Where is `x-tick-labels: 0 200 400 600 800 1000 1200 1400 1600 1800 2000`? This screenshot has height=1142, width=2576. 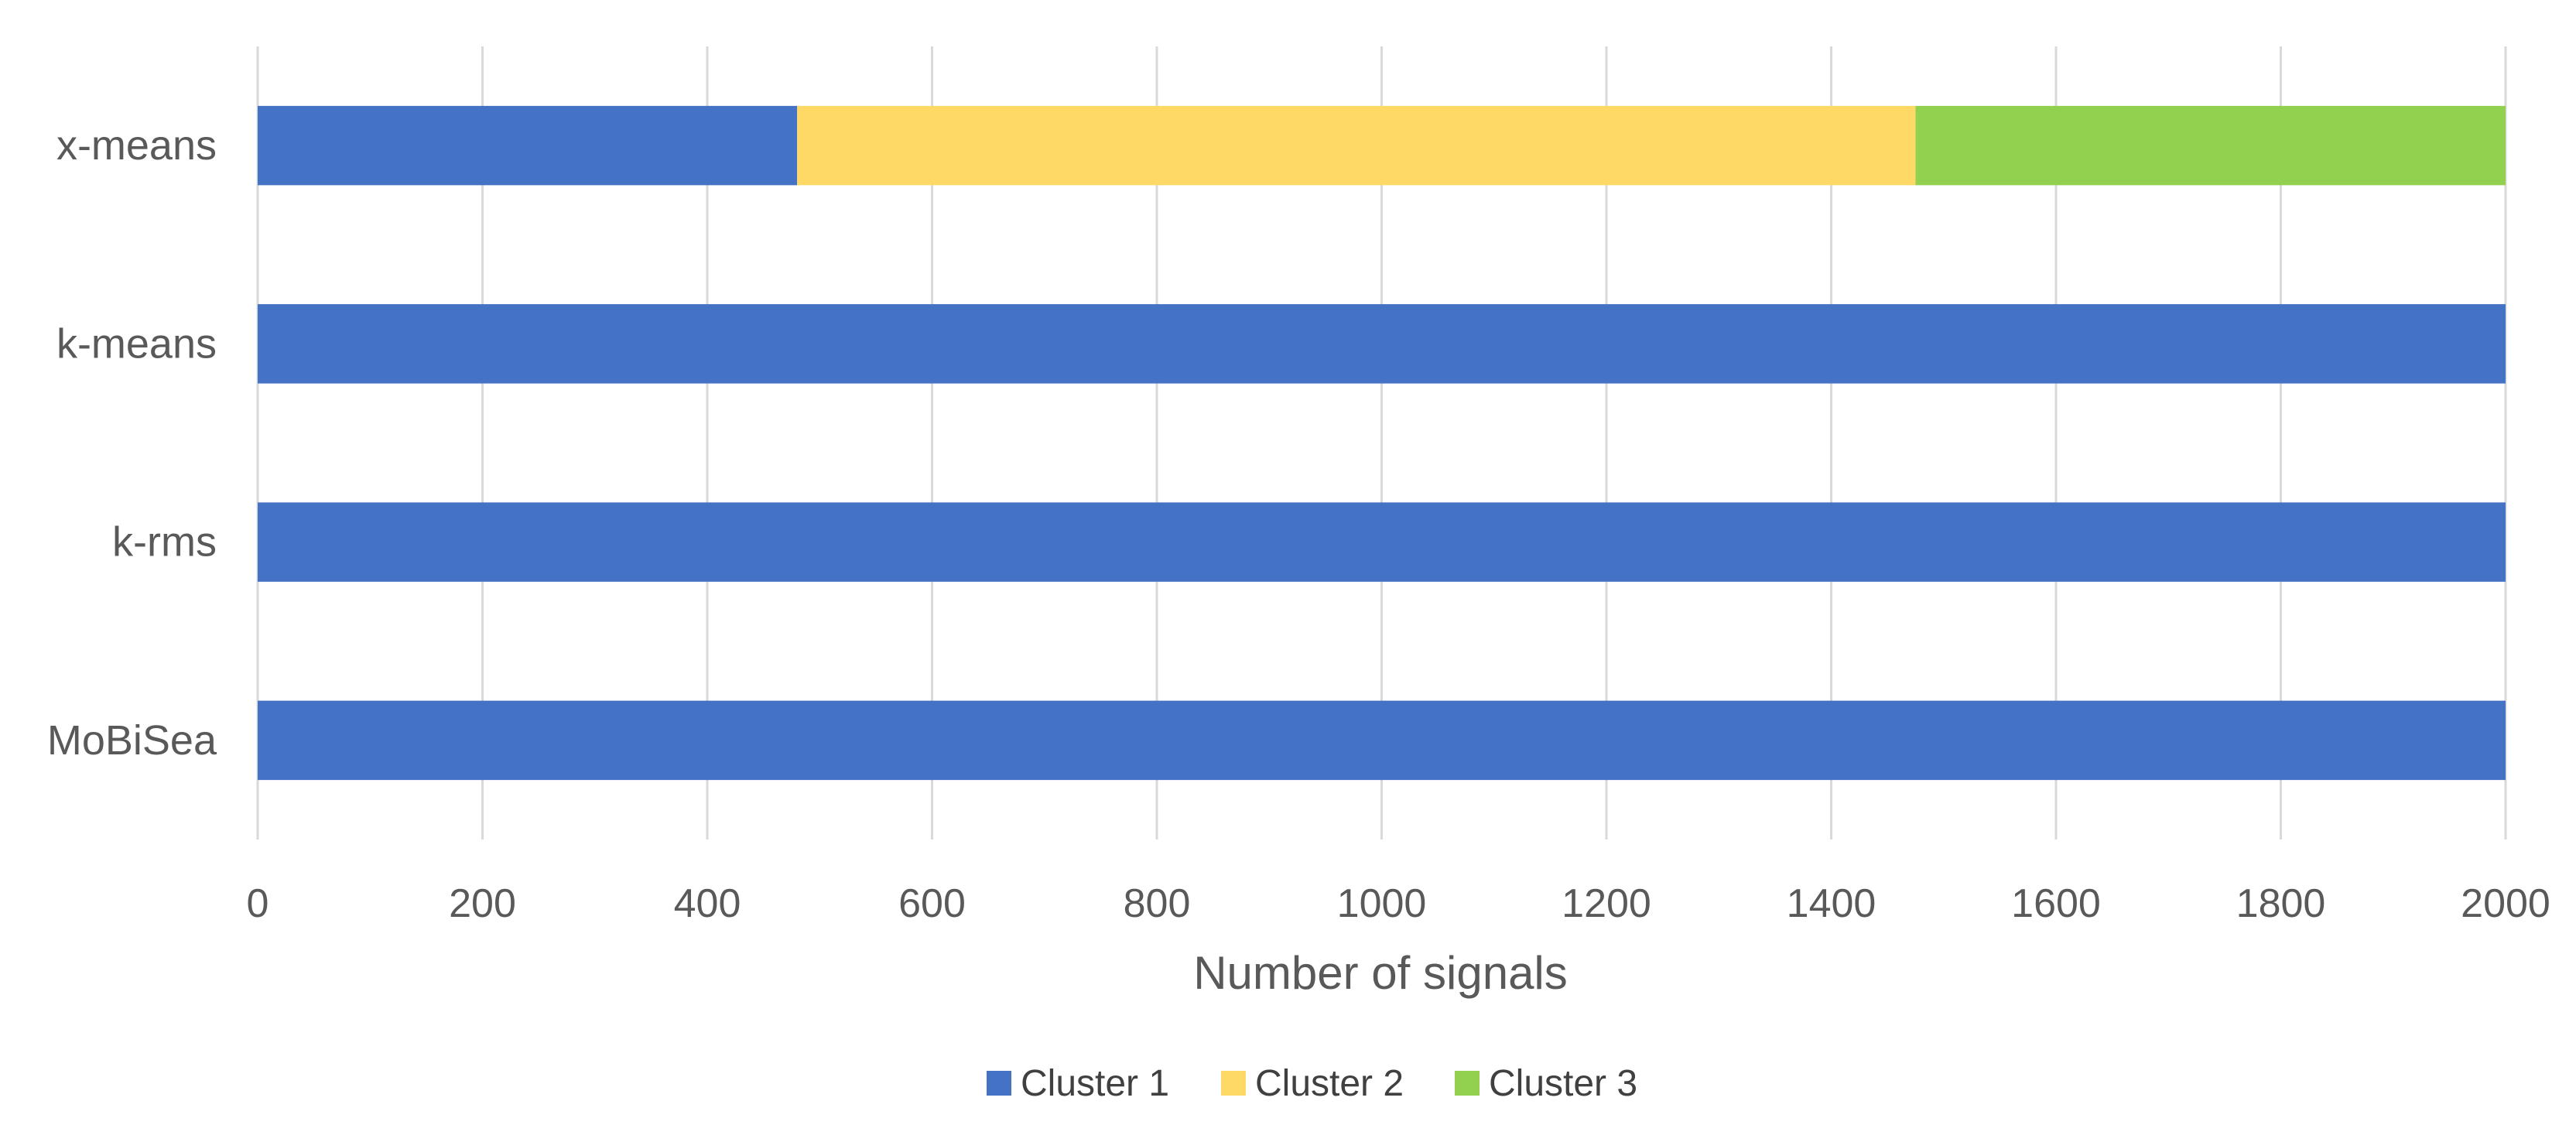 x-tick-labels: 0 200 400 600 800 1000 1200 1400 1600 1800 2000 is located at coordinates (1399, 903).